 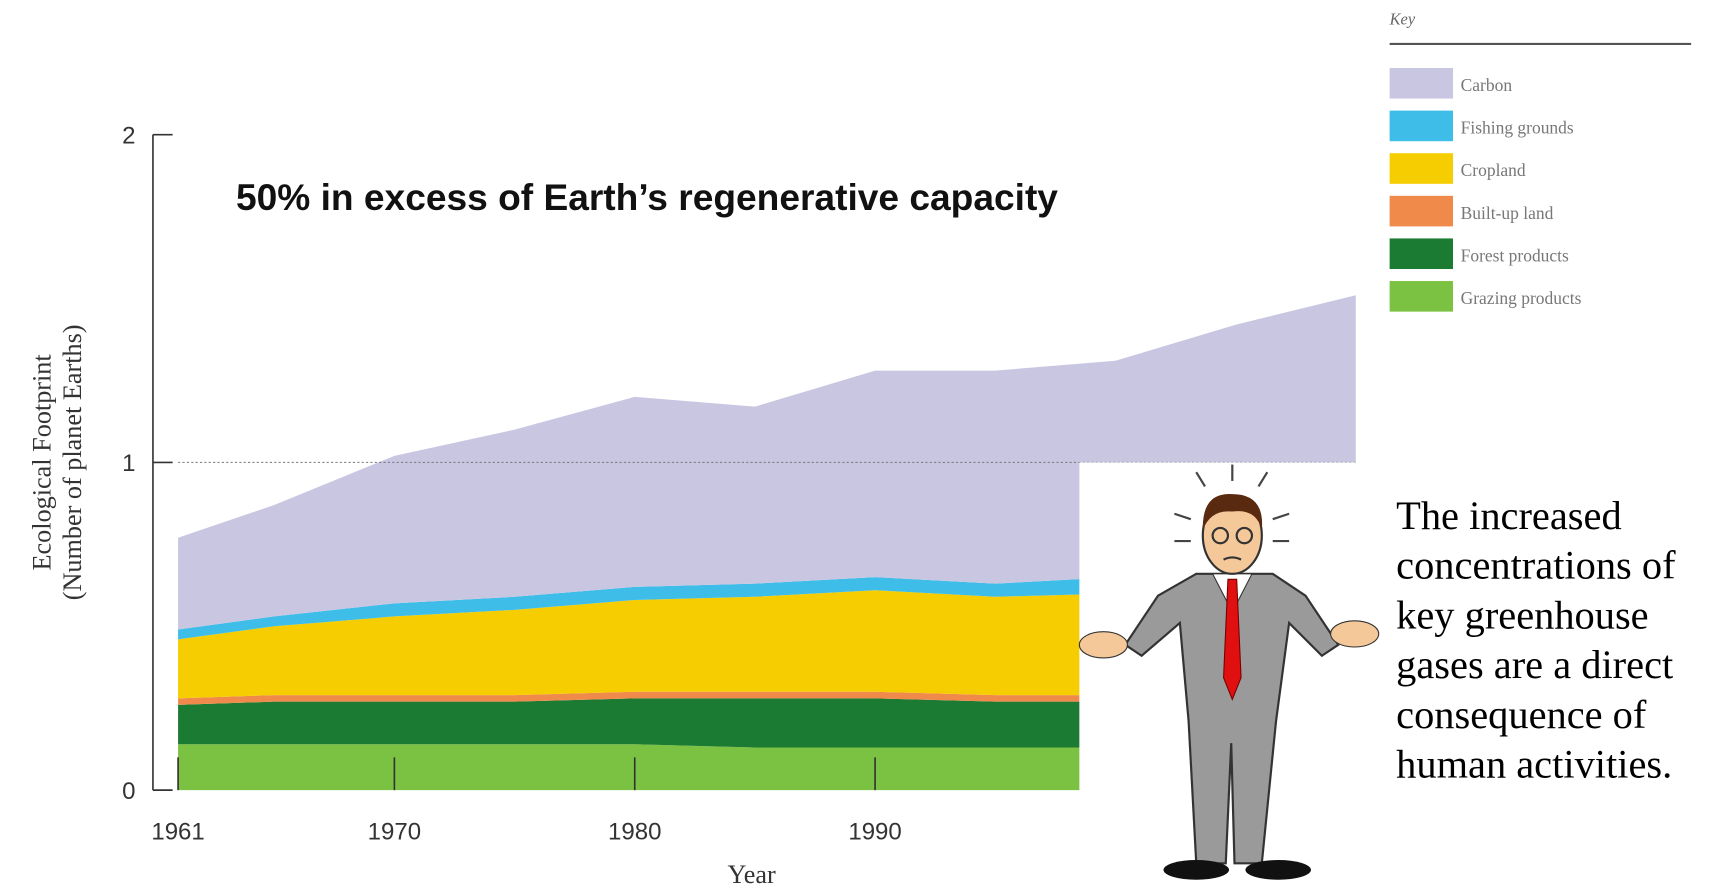 I want to click on legend-label: Forest products, so click(x=1515, y=255).